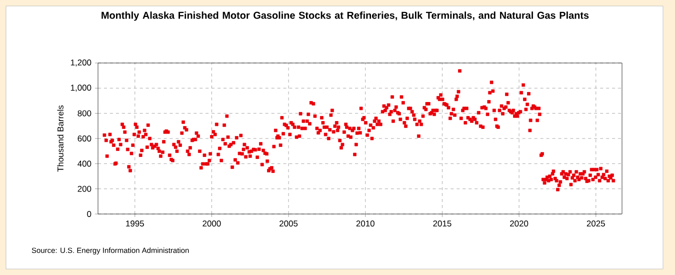 The height and width of the screenshot is (275, 675). What do you see at coordinates (85, 139) in the screenshot?
I see `y-tick-label: 600` at bounding box center [85, 139].